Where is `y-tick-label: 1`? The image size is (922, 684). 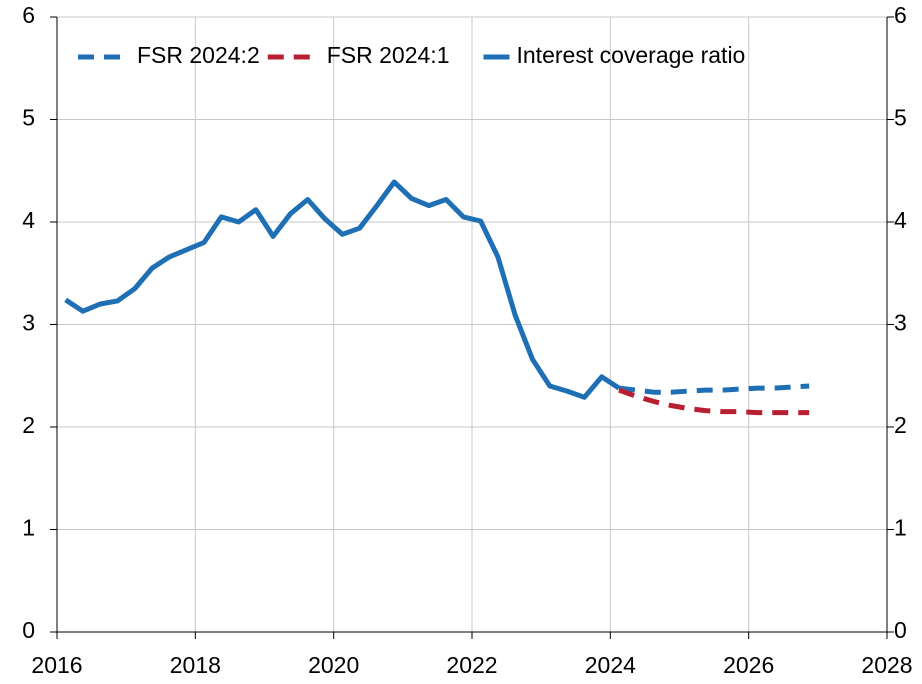 y-tick-label: 1 is located at coordinates (28, 528).